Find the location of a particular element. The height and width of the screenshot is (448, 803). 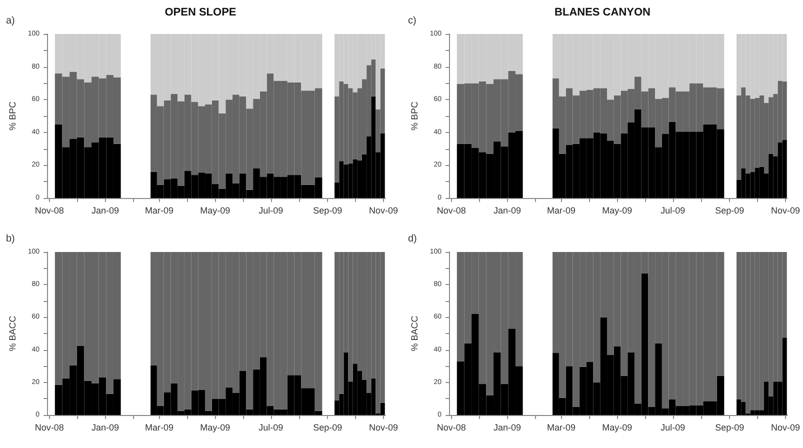

text: a) is located at coordinates (10, 21).